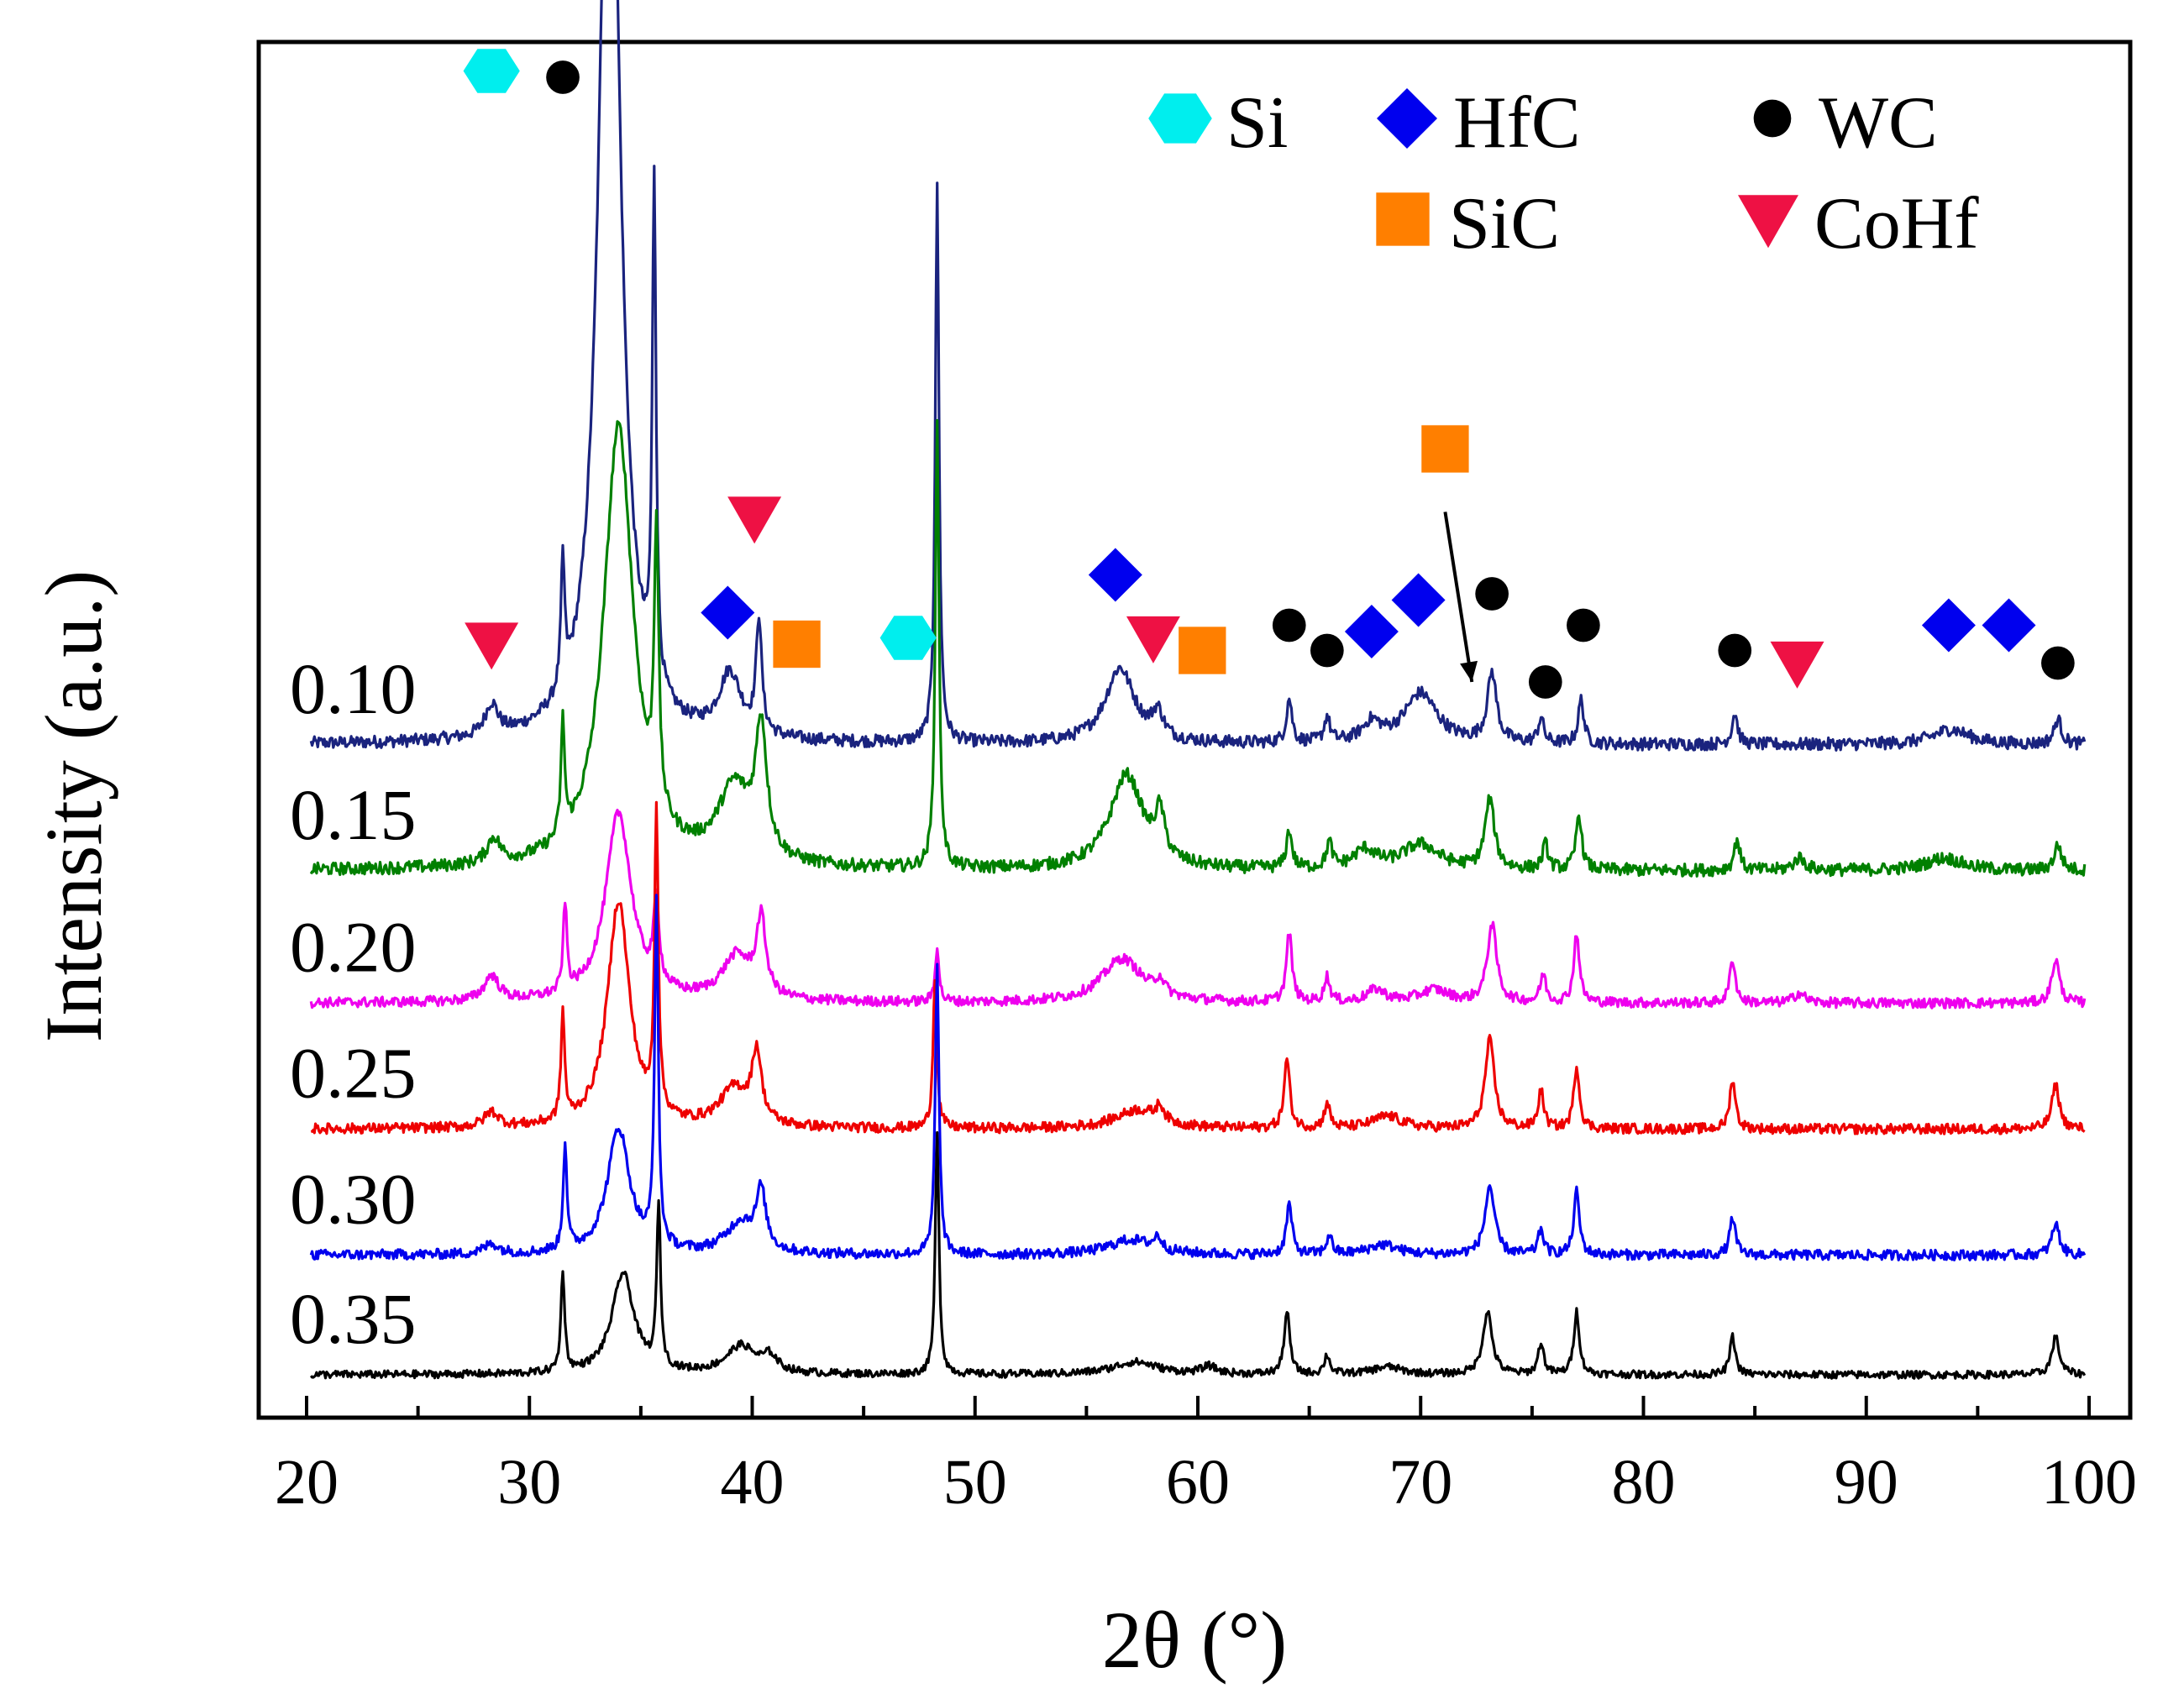 This screenshot has width=2184, height=1699. Describe the element at coordinates (1198, 1482) in the screenshot. I see `x-tick-label: 60` at that location.